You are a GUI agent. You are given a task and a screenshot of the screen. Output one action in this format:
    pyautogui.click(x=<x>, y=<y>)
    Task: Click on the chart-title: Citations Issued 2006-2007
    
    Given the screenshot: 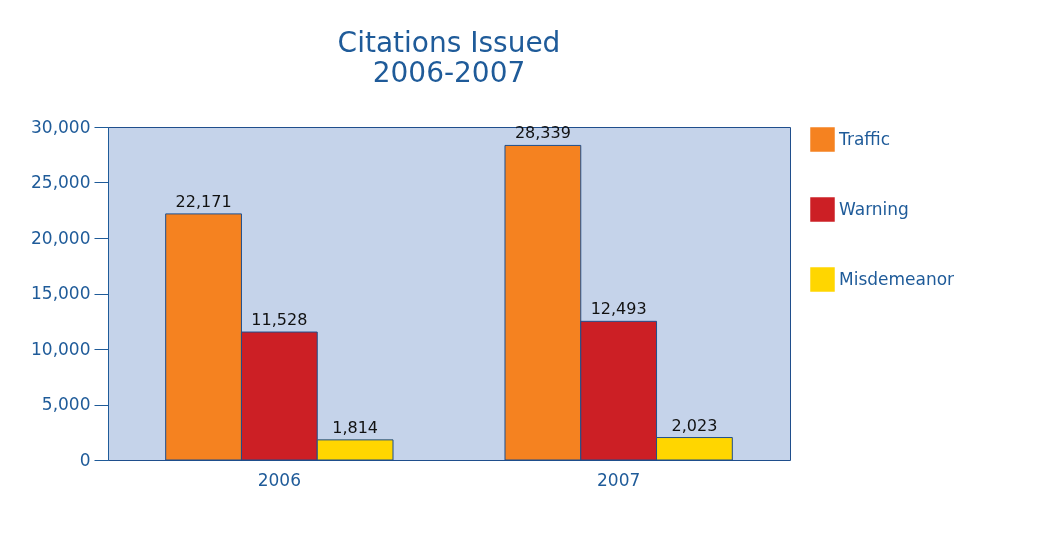 What is the action you would take?
    pyautogui.click(x=449, y=57)
    